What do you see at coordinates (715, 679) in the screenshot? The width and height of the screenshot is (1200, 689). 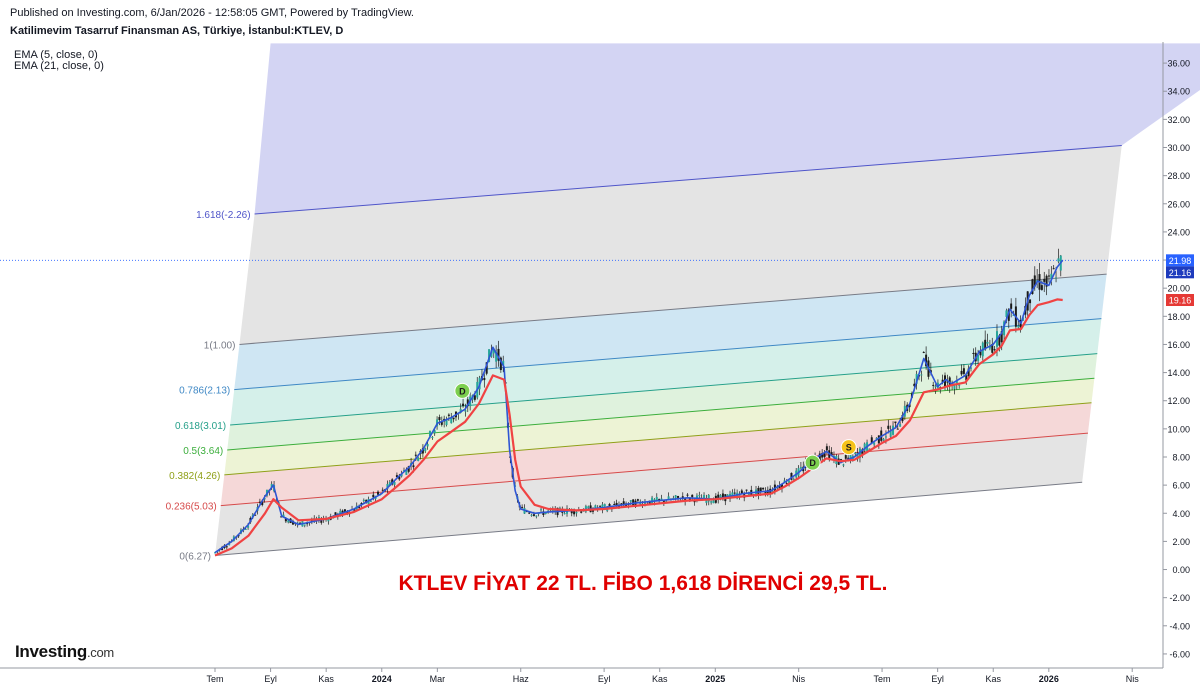 I see `x-tick-label: 2025` at bounding box center [715, 679].